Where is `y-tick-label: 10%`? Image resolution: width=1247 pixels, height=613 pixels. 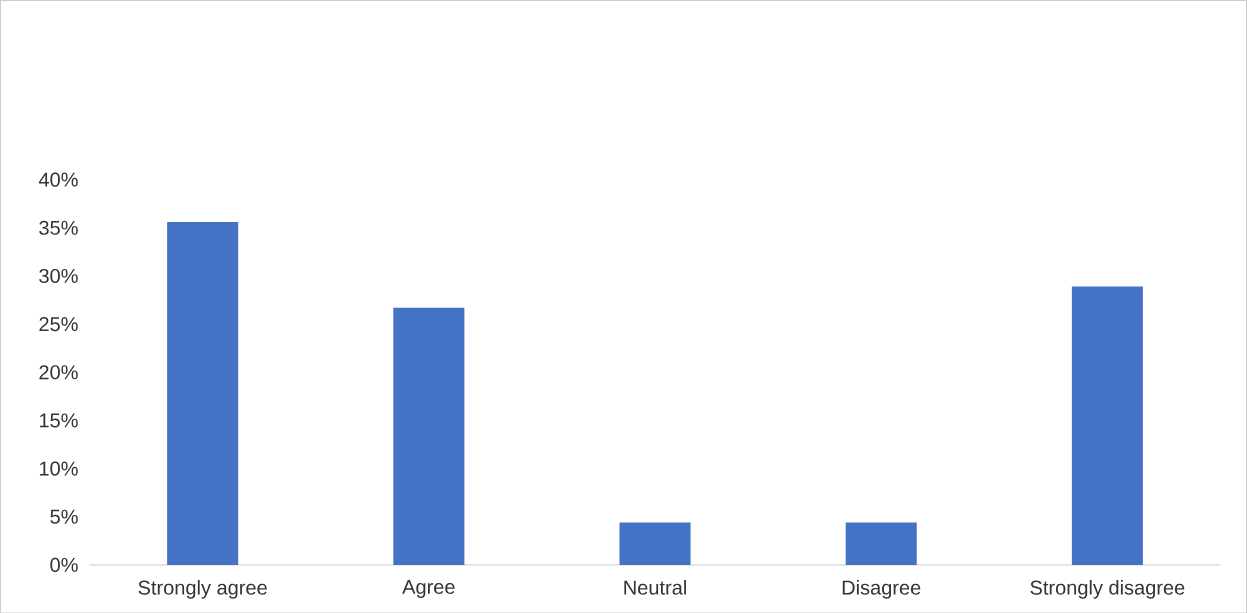
y-tick-label: 10% is located at coordinates (58, 468).